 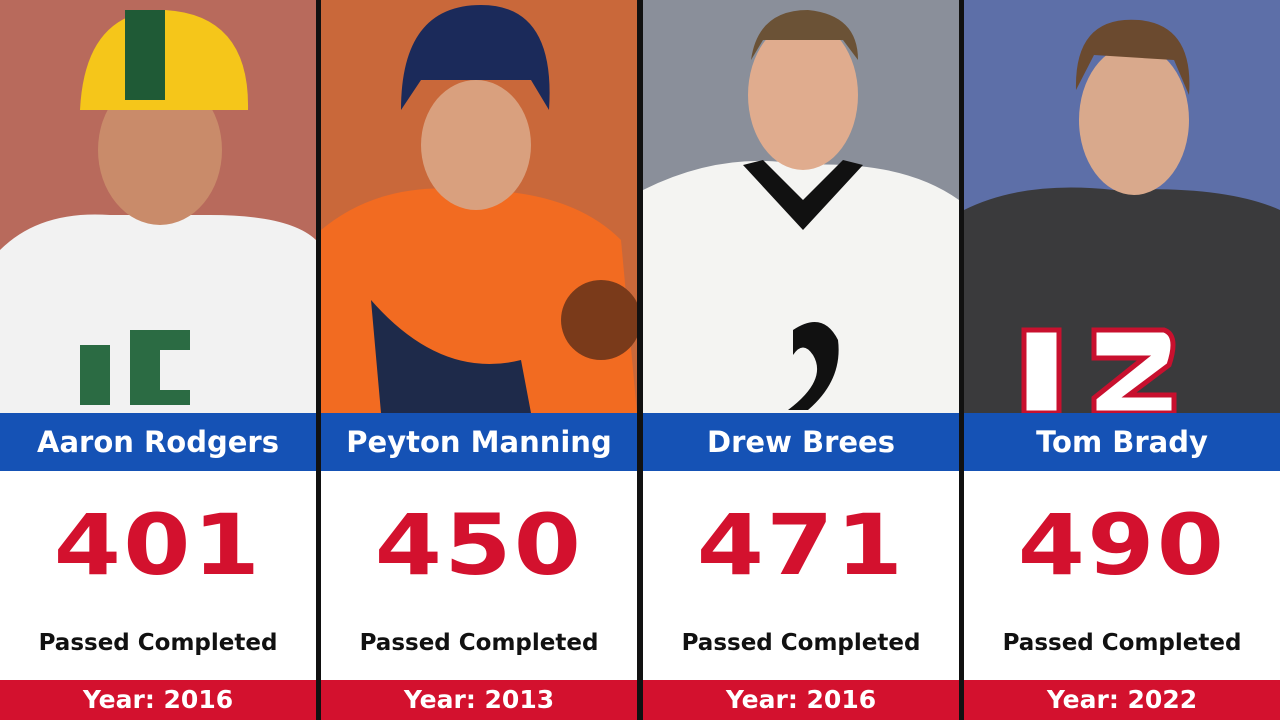 What do you see at coordinates (1122, 545) in the screenshot?
I see `stat-value: 490` at bounding box center [1122, 545].